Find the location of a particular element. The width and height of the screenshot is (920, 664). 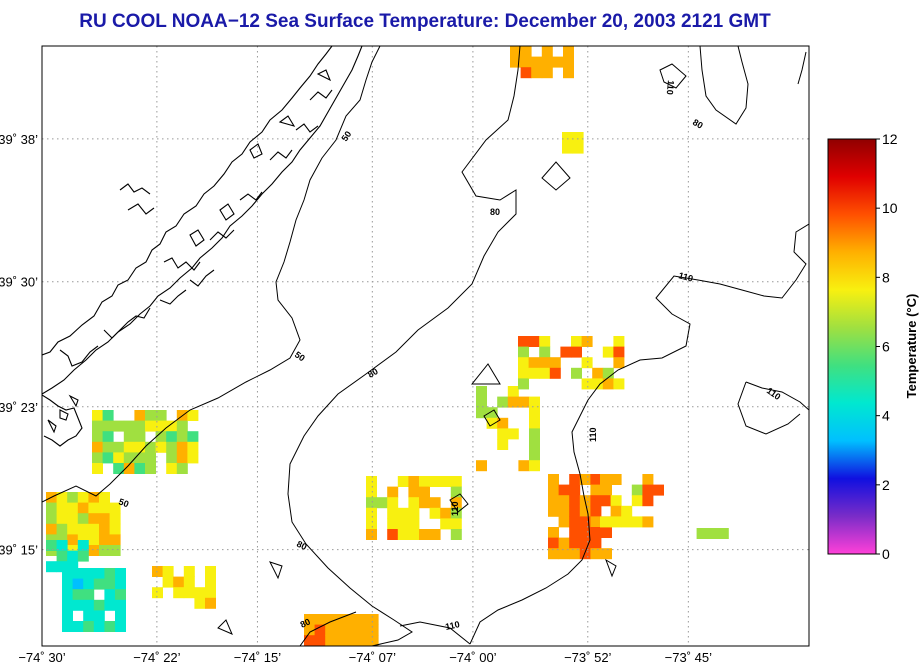

contour-label-50-b: 50 is located at coordinates (300, 356).